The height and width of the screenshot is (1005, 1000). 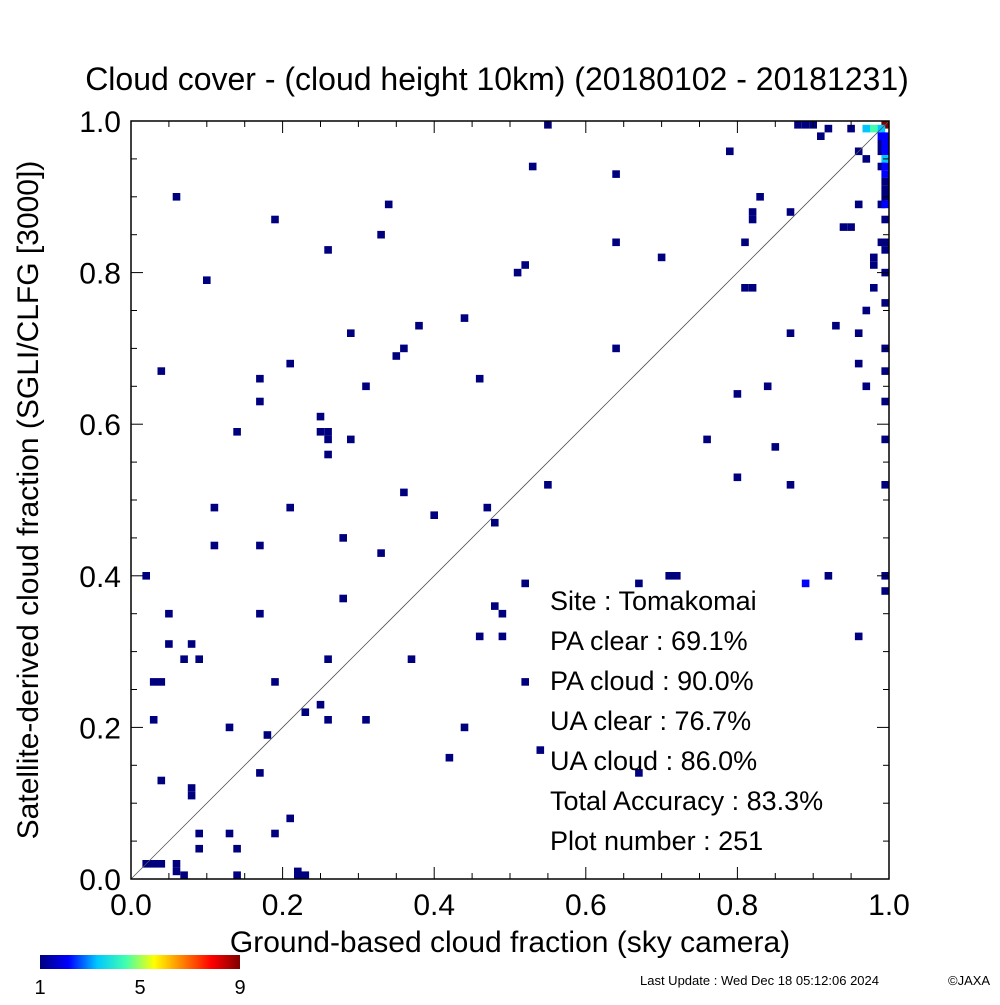 What do you see at coordinates (686, 801) in the screenshot?
I see `stats-line: Total Accuracy : 83.3%` at bounding box center [686, 801].